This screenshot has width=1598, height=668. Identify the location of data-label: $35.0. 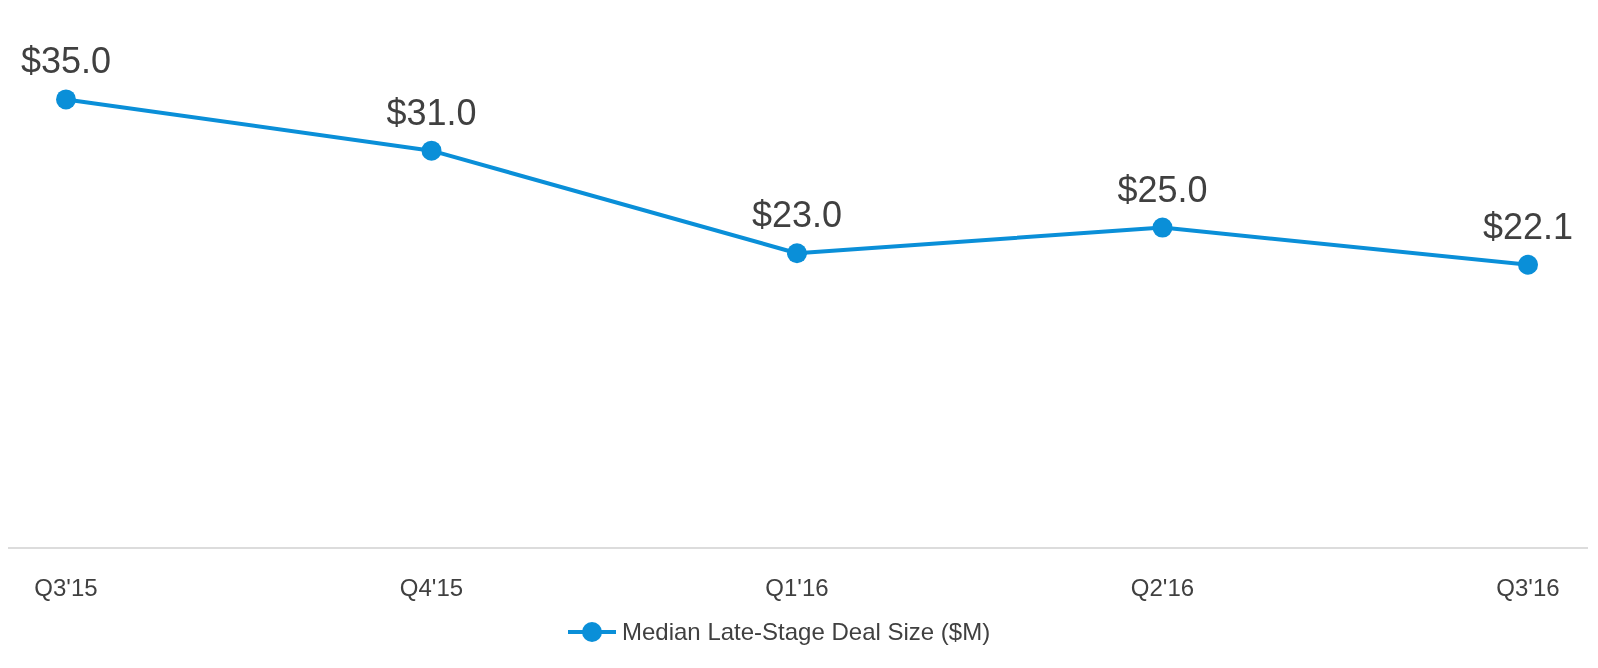
(66, 61).